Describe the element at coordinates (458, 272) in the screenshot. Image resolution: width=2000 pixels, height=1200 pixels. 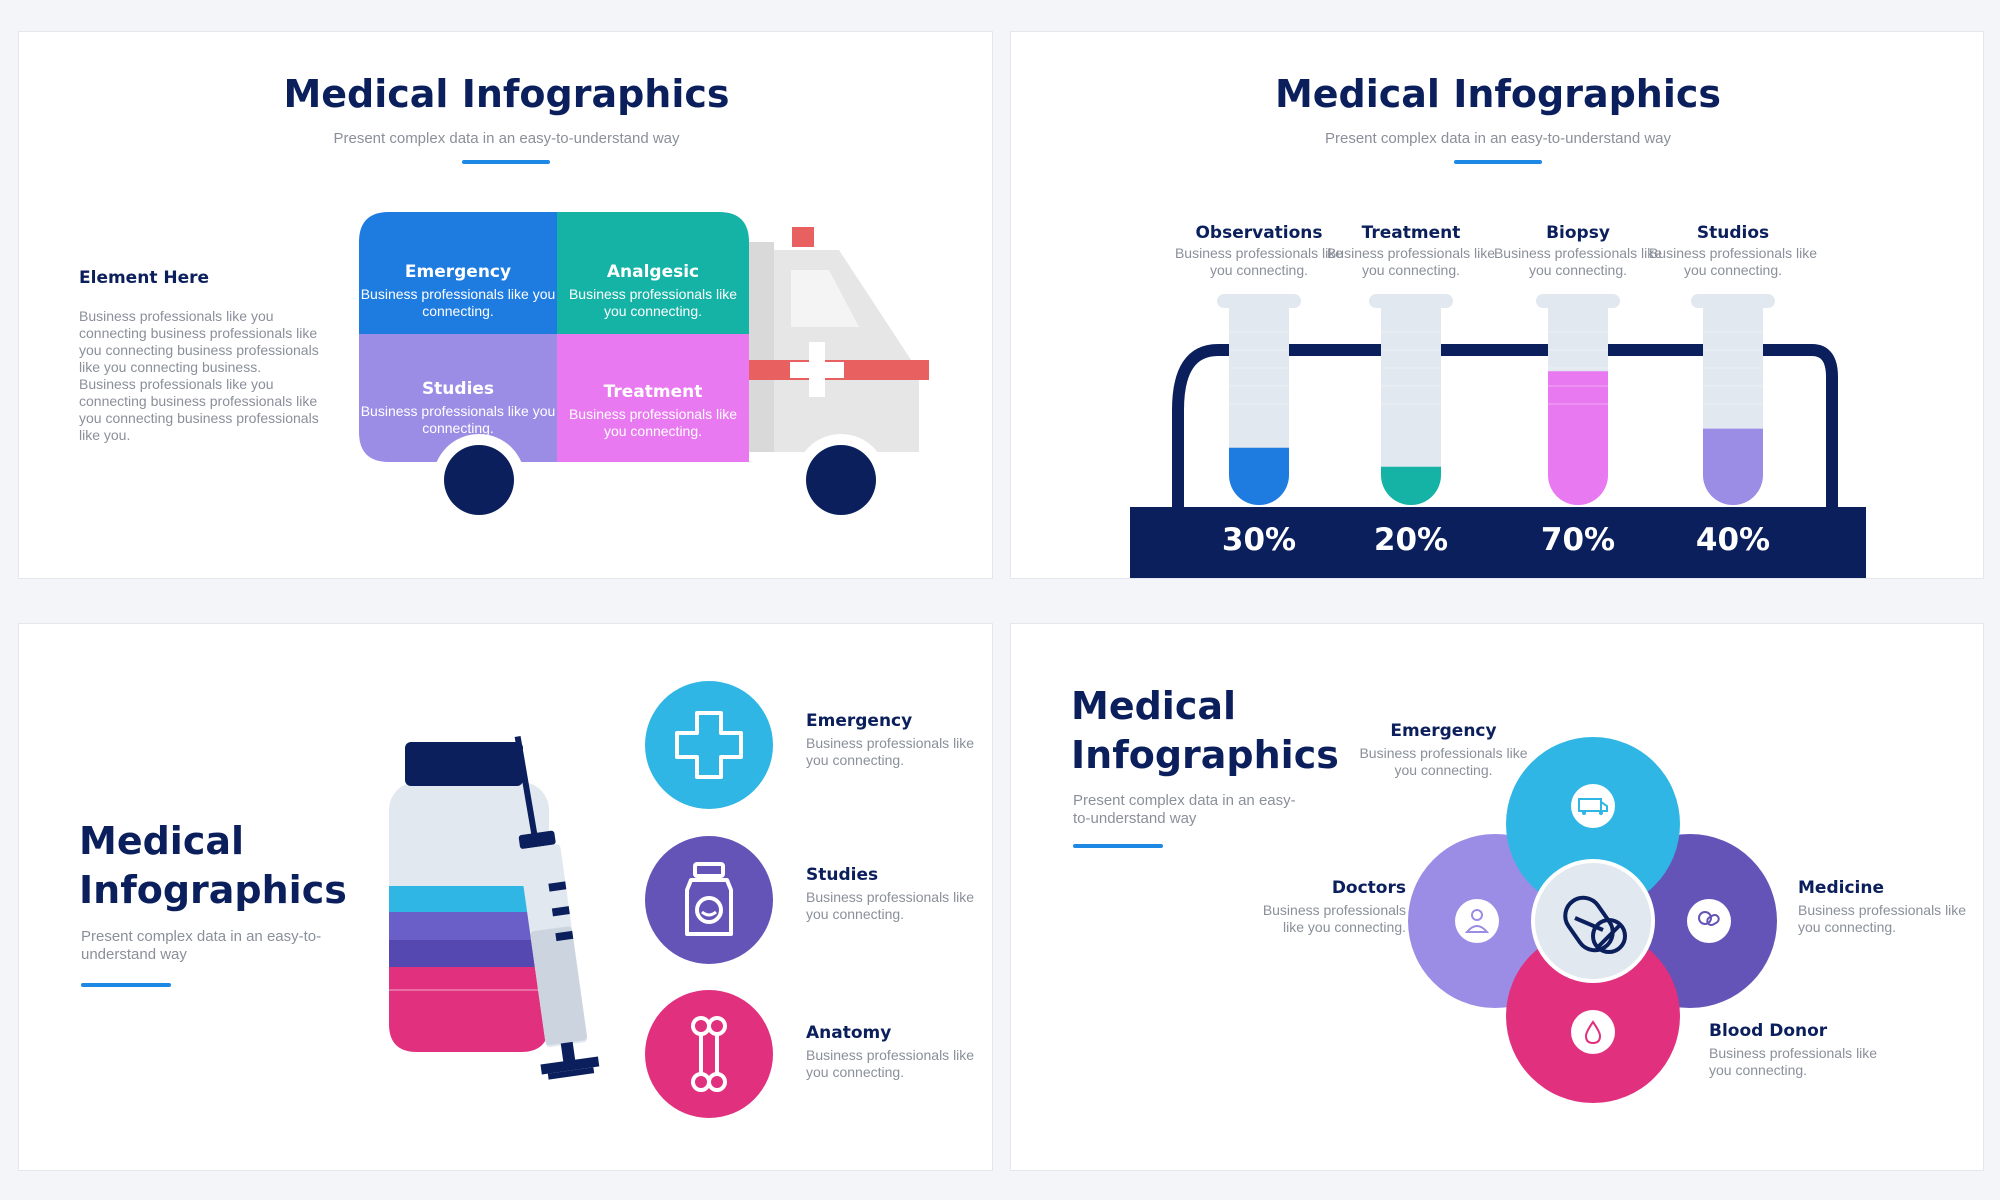
I see `cell-title: Emergency` at that location.